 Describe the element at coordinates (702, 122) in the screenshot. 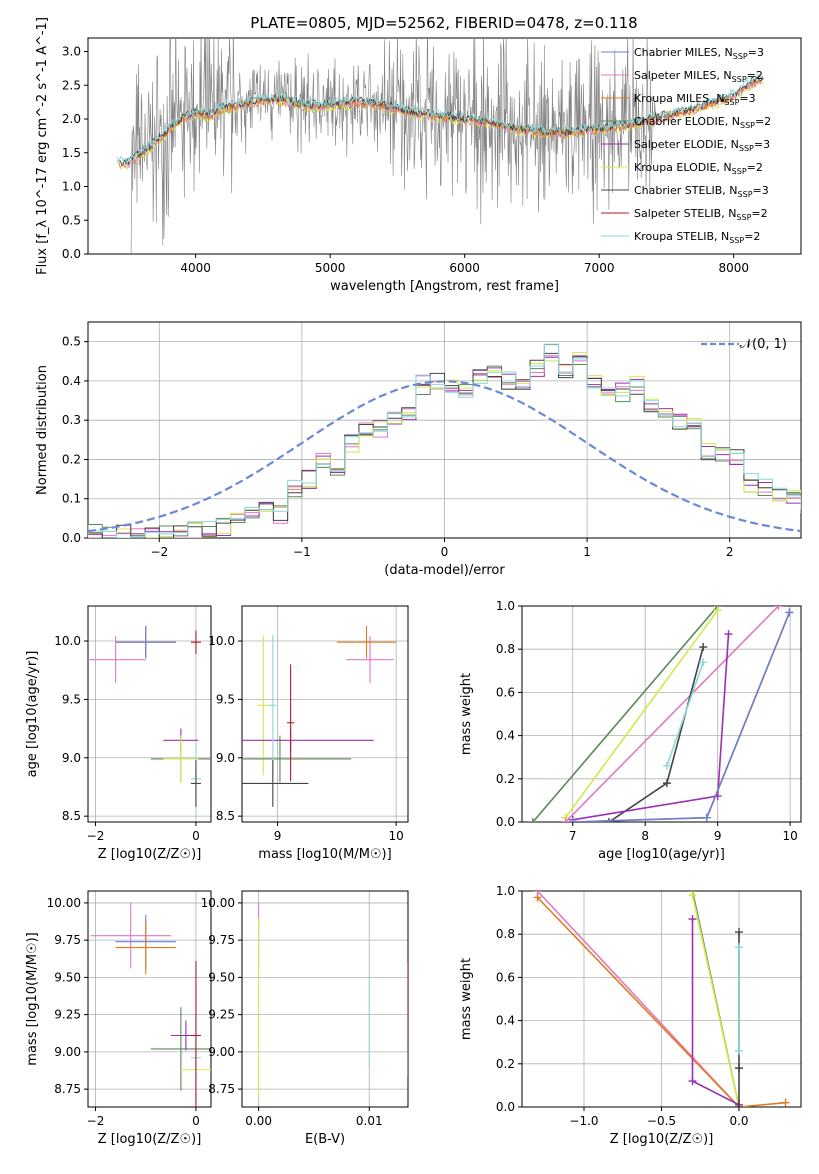

I see `legend-entry: Chabrier ELODIE, NSSP=2` at that location.